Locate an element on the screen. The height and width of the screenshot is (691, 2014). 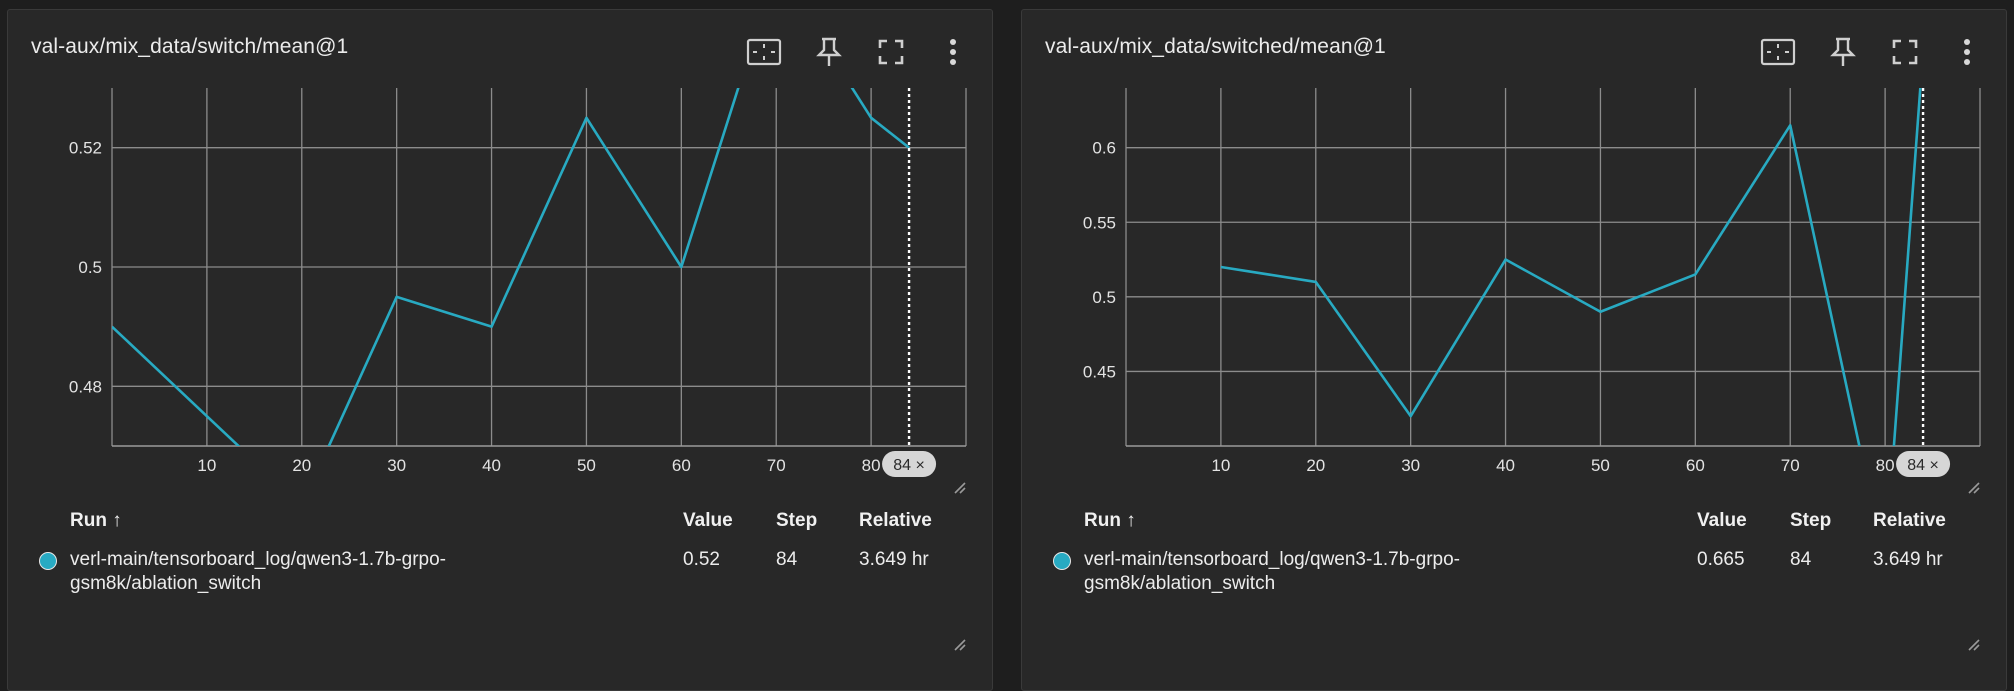
card-title: val-aux/mix_data/switch/mean@1 is located at coordinates (190, 46).